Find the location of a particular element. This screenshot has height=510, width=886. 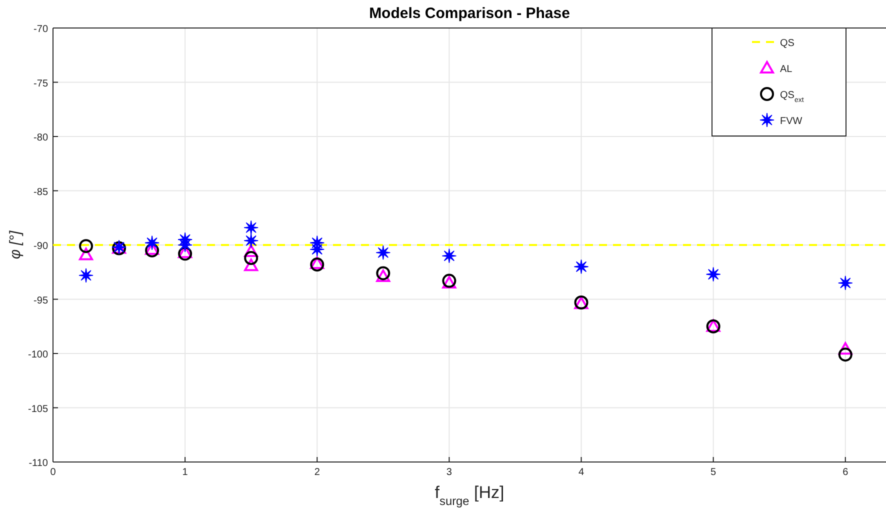

x-tick-label: 3 is located at coordinates (449, 472).